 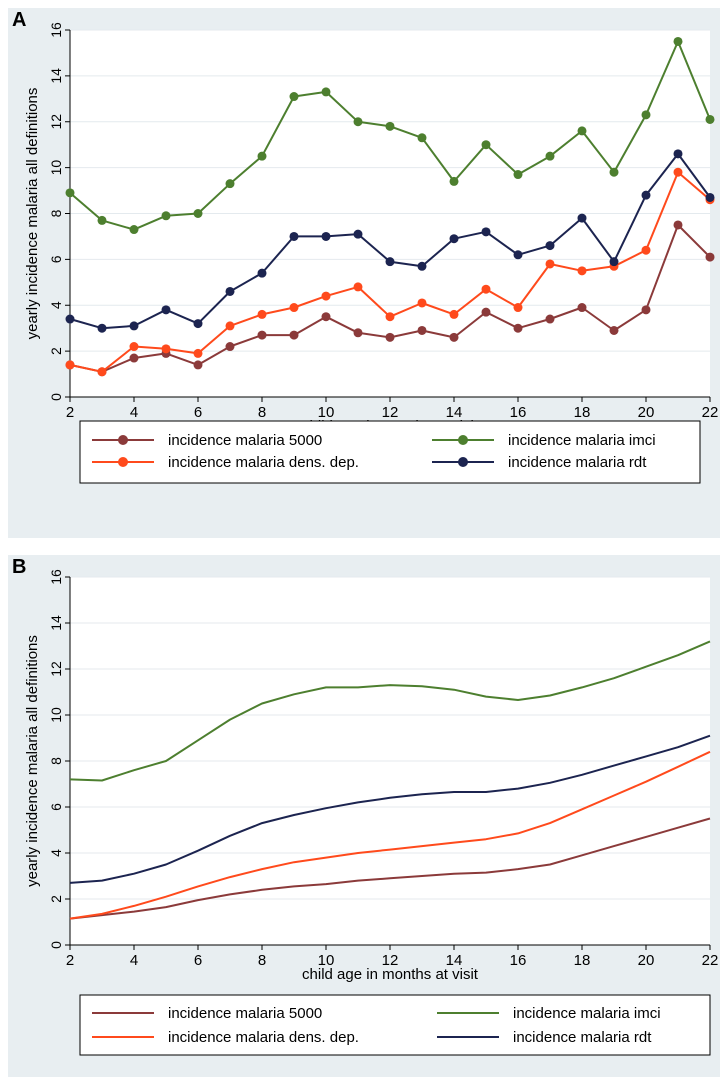 I want to click on chart-b-ytick-label: 2, so click(x=56, y=899).